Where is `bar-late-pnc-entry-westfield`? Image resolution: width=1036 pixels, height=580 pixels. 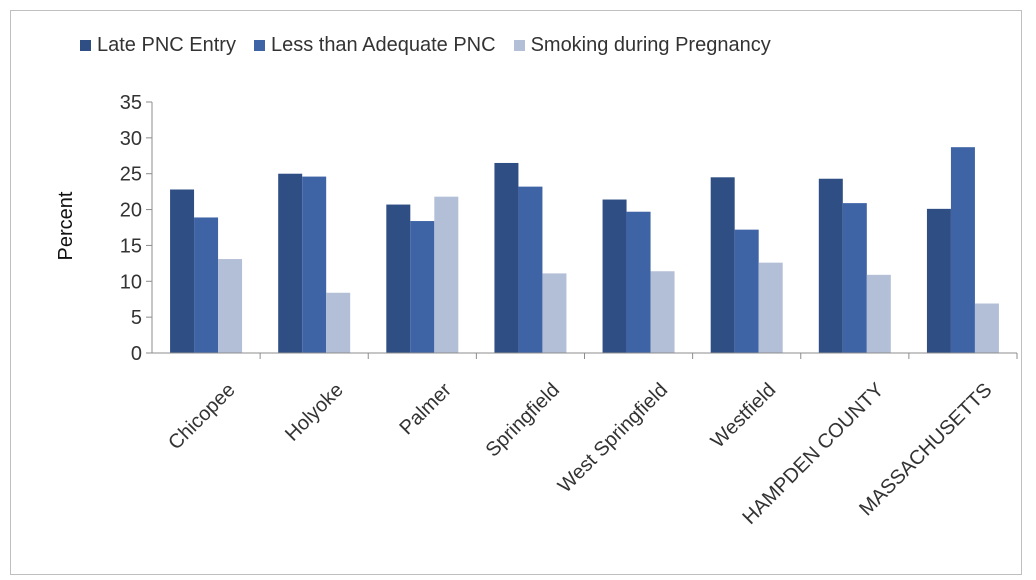
bar-late-pnc-entry-westfield is located at coordinates (722, 265).